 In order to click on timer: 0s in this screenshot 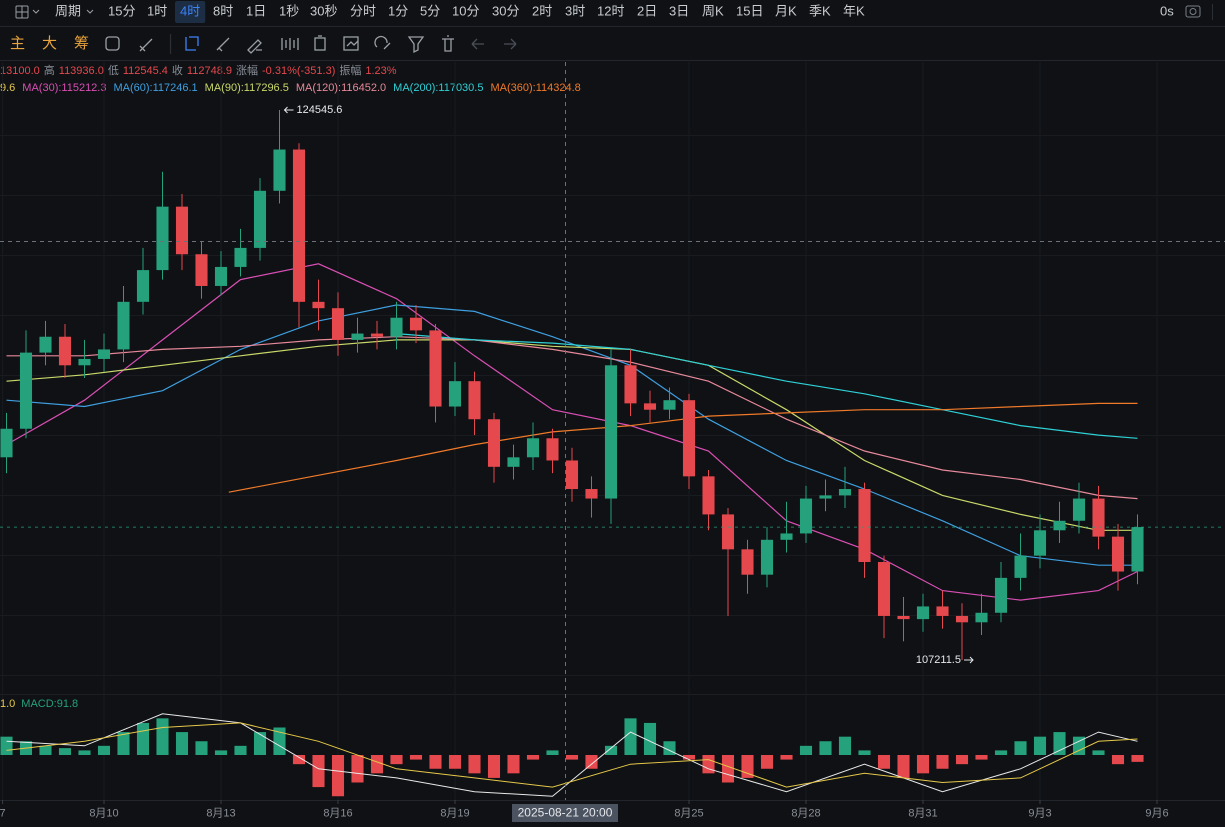, I will do `click(1167, 10)`.